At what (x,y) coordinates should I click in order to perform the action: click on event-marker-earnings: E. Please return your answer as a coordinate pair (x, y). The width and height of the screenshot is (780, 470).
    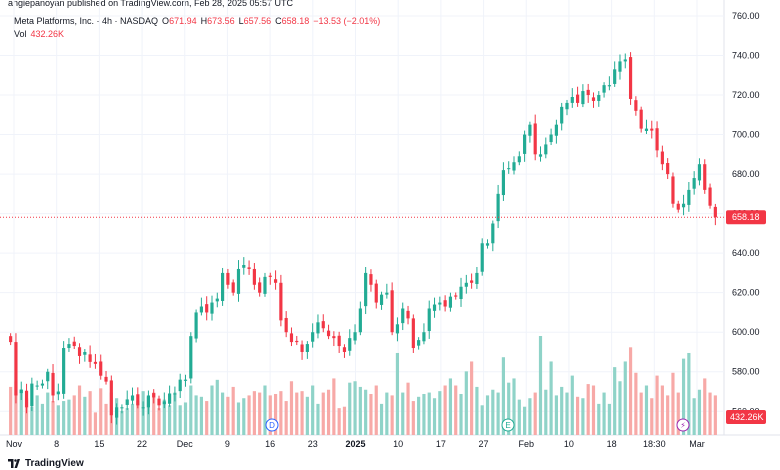
    Looking at the image, I should click on (508, 425).